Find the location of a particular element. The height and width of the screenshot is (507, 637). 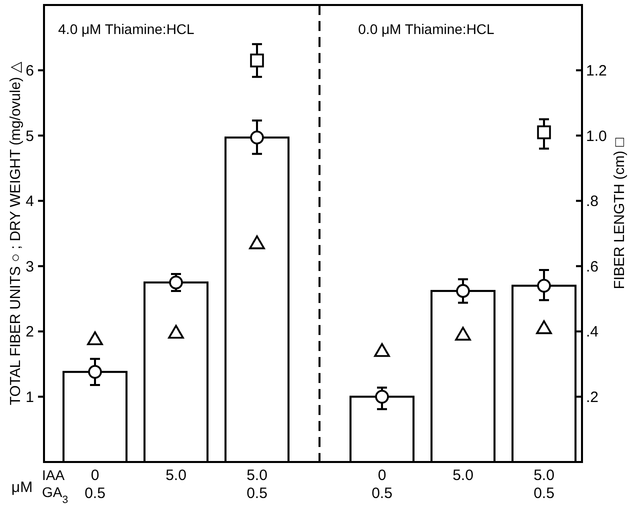

annotation: 4.0 μM Thiamine:HCL is located at coordinates (126, 29).